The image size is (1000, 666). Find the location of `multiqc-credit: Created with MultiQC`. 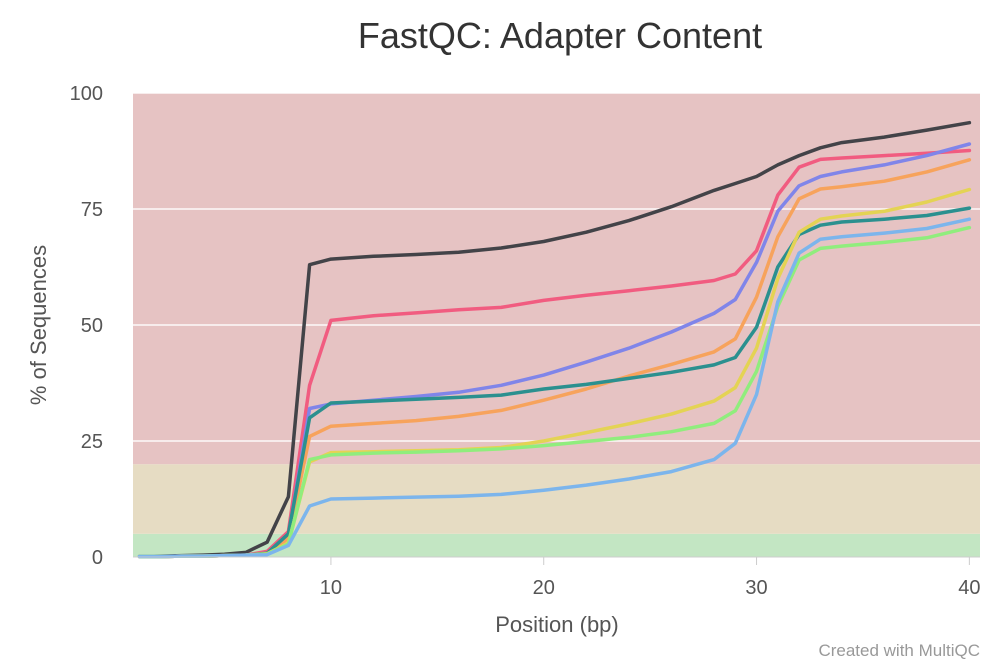

multiqc-credit: Created with MultiQC is located at coordinates (899, 650).